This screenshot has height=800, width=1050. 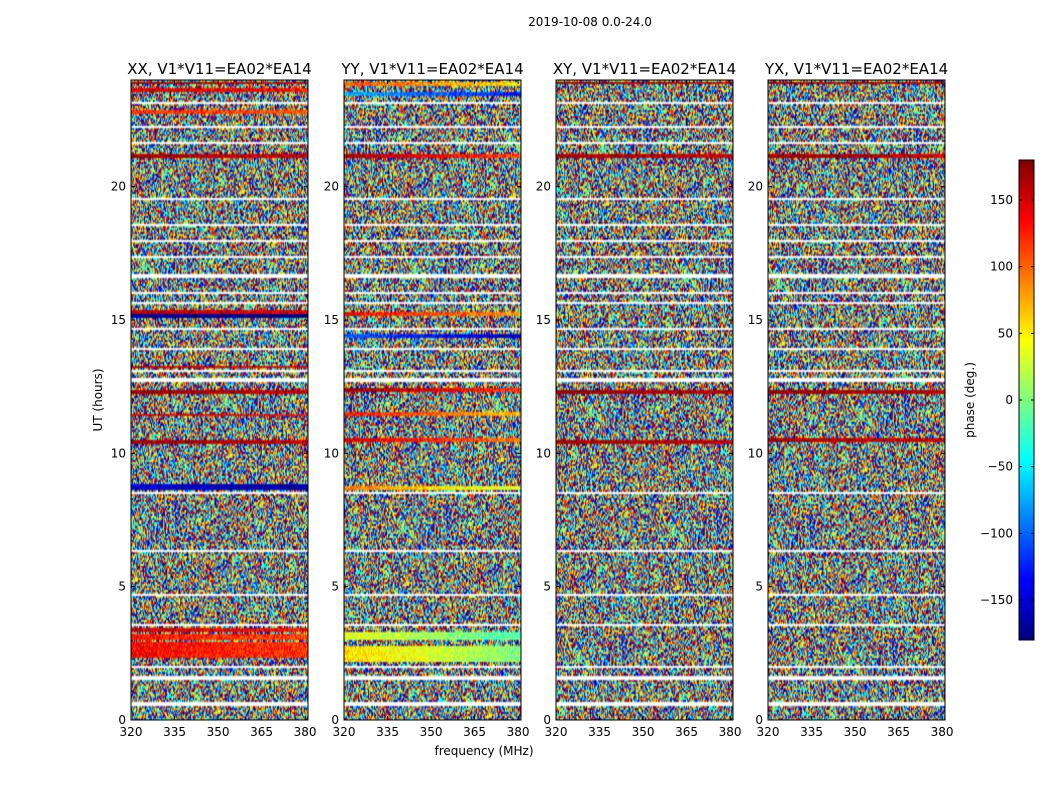 I want to click on panel-title: YY, V1*V11=EA02*EA14, so click(x=431, y=69).